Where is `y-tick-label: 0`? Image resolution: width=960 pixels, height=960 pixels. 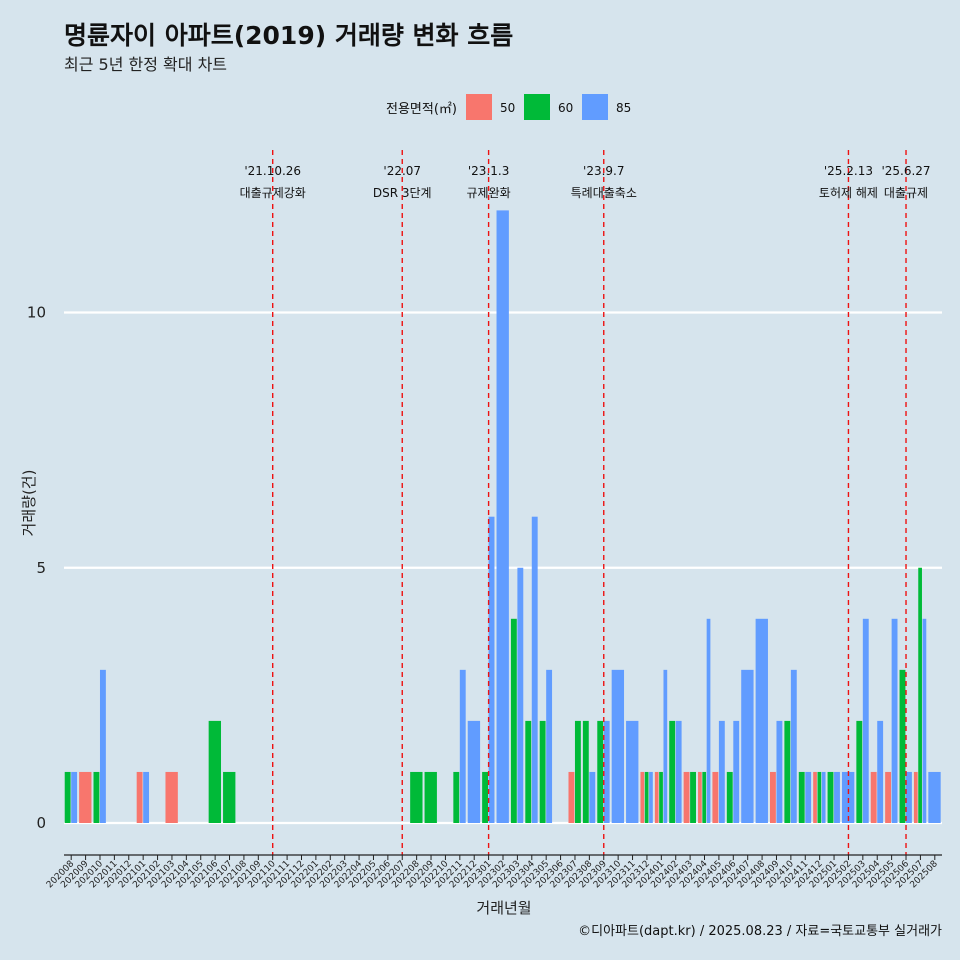
y-tick-label: 0 is located at coordinates (41, 823).